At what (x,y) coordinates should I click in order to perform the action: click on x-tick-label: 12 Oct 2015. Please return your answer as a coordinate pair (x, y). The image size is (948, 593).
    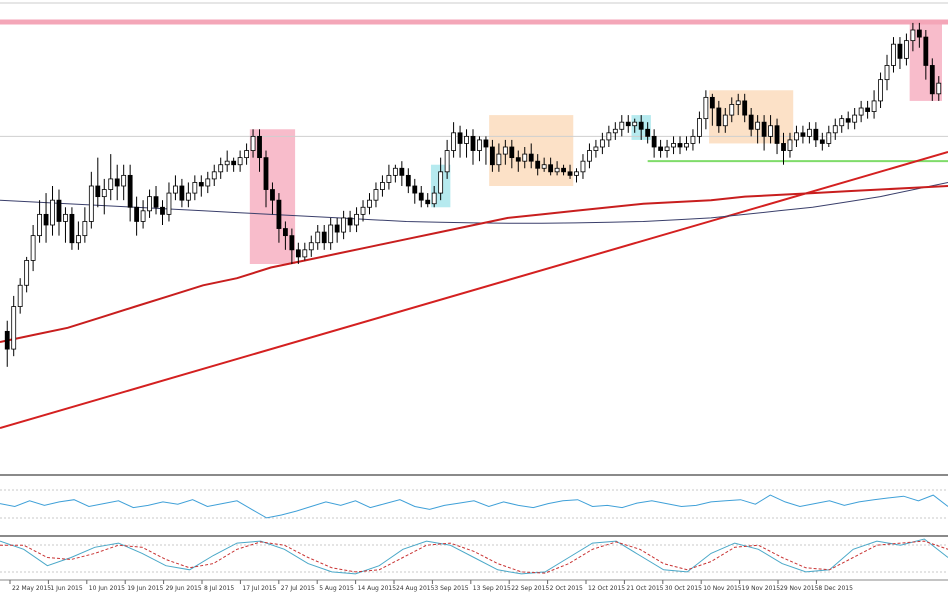
    Looking at the image, I should click on (606, 588).